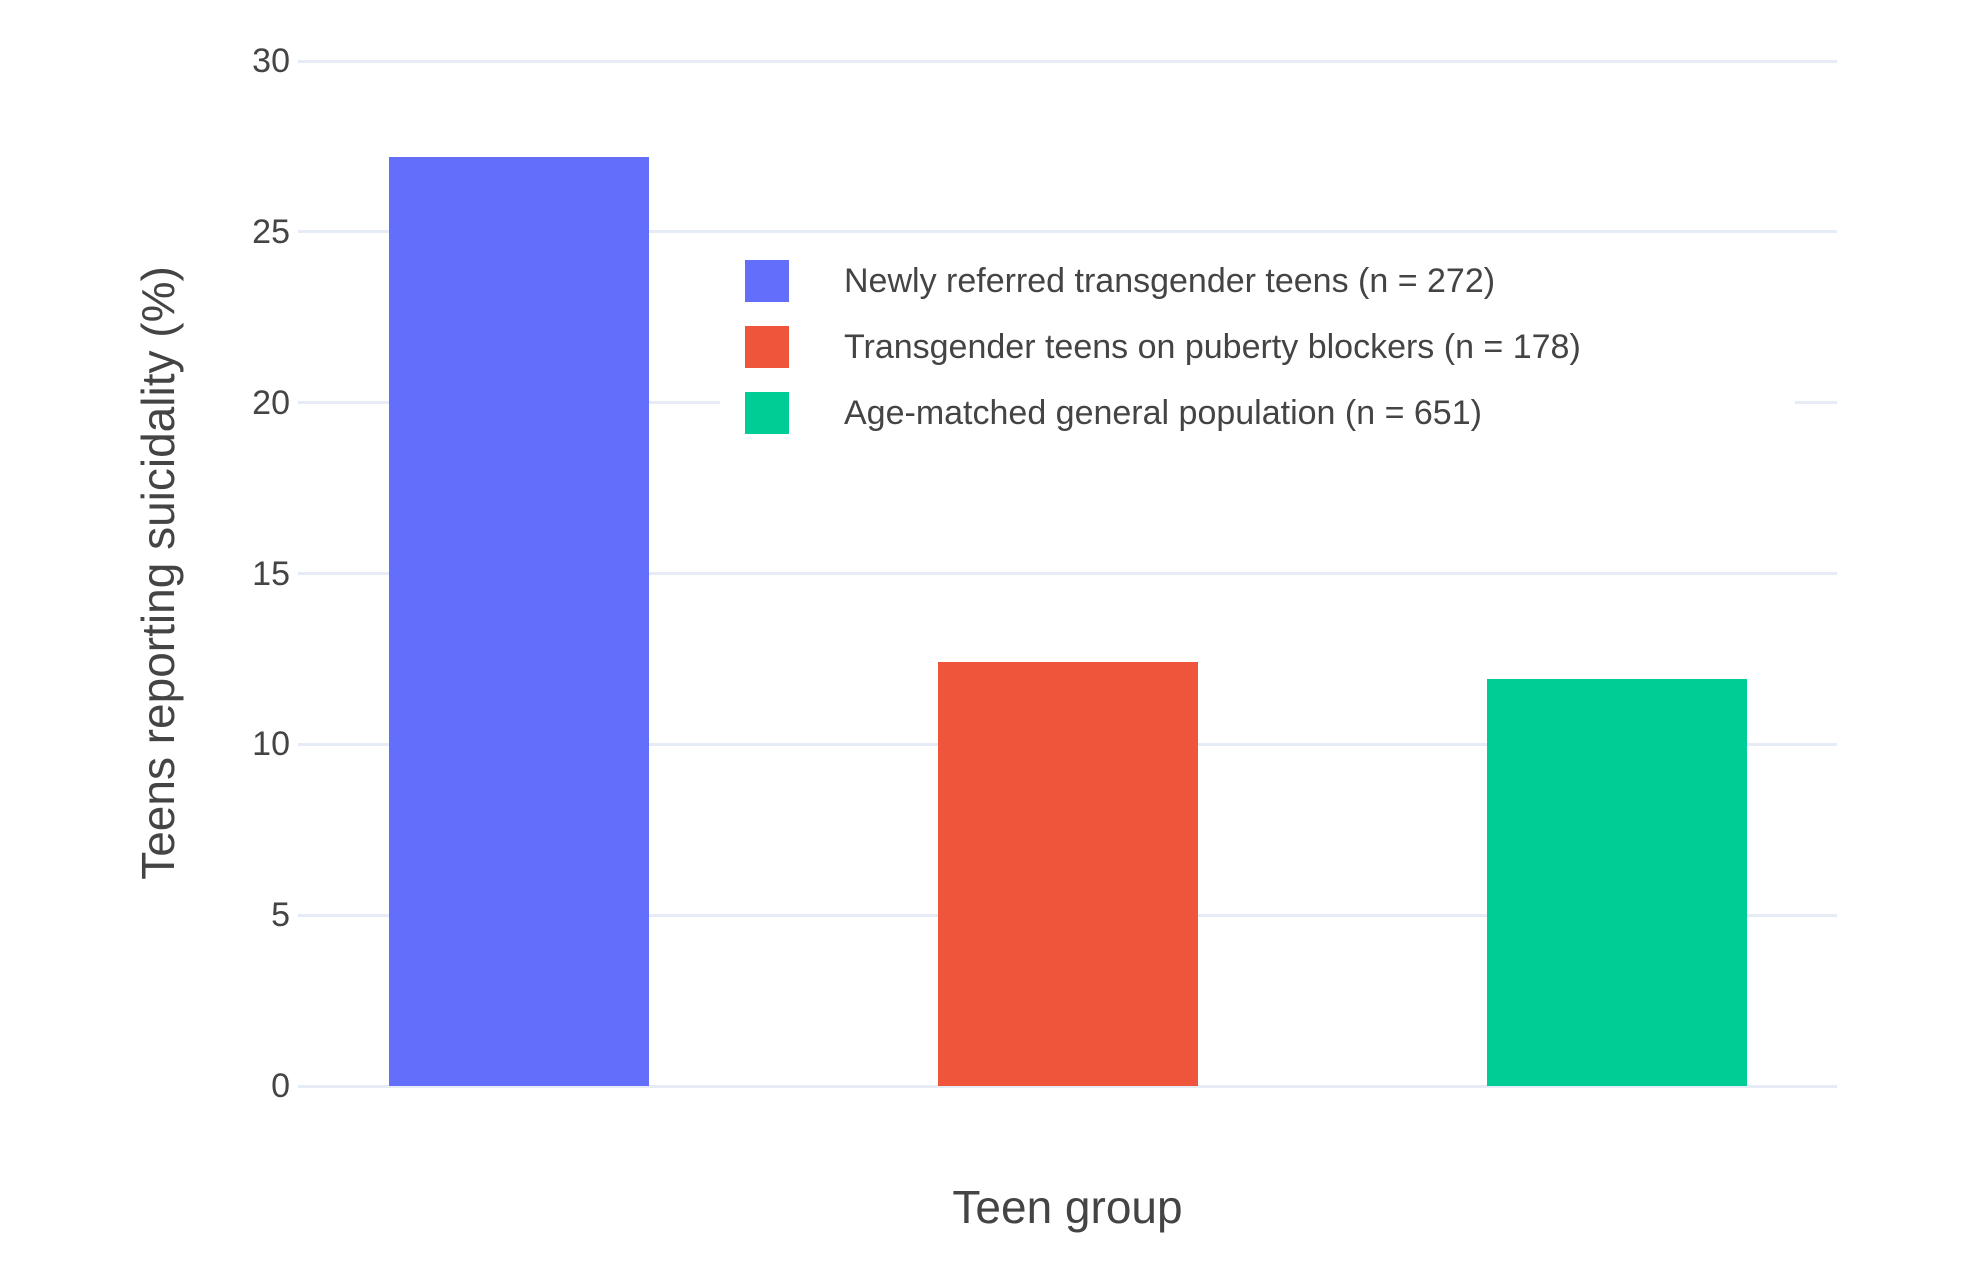 Image resolution: width=1987 pixels, height=1269 pixels. Describe the element at coordinates (271, 61) in the screenshot. I see `y-tick-label-30: 30` at that location.